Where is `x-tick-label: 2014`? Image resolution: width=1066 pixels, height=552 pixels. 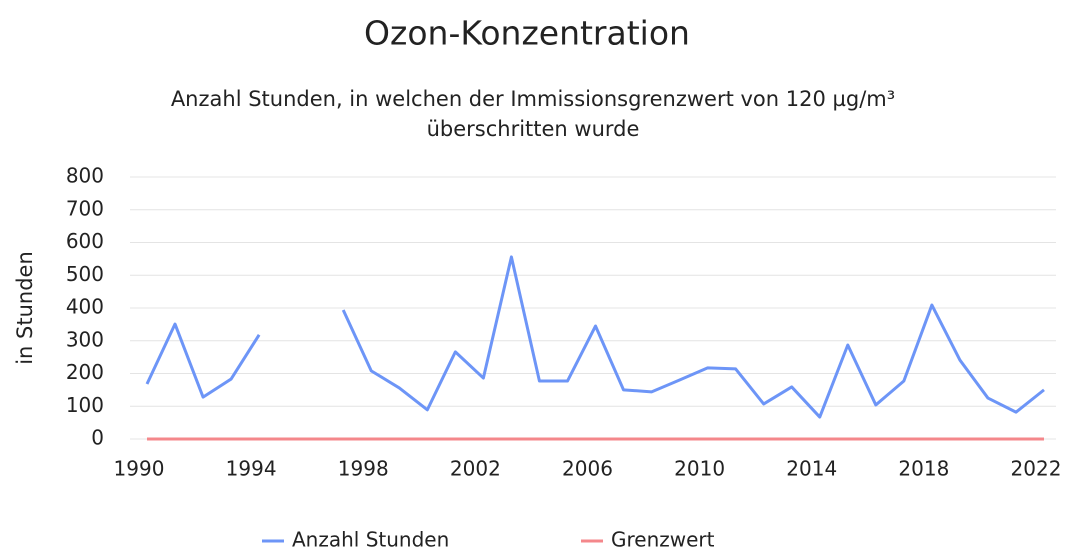 x-tick-label: 2014 is located at coordinates (811, 469).